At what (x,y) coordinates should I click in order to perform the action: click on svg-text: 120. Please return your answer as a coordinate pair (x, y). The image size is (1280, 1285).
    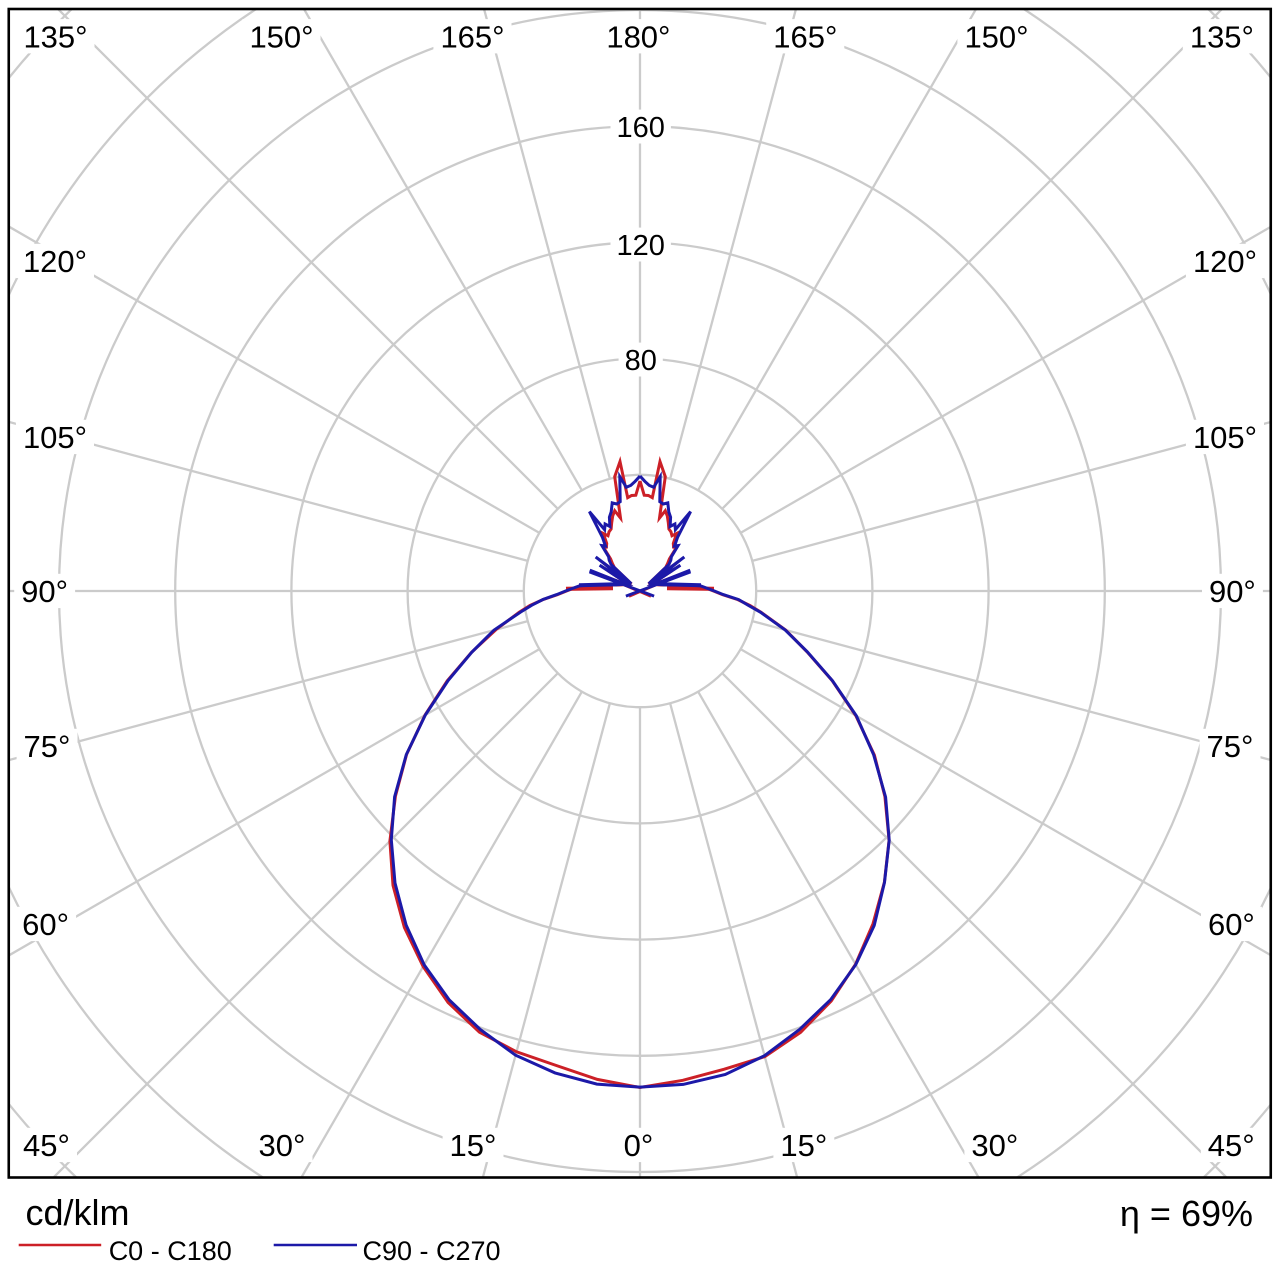
    Looking at the image, I should click on (641, 246).